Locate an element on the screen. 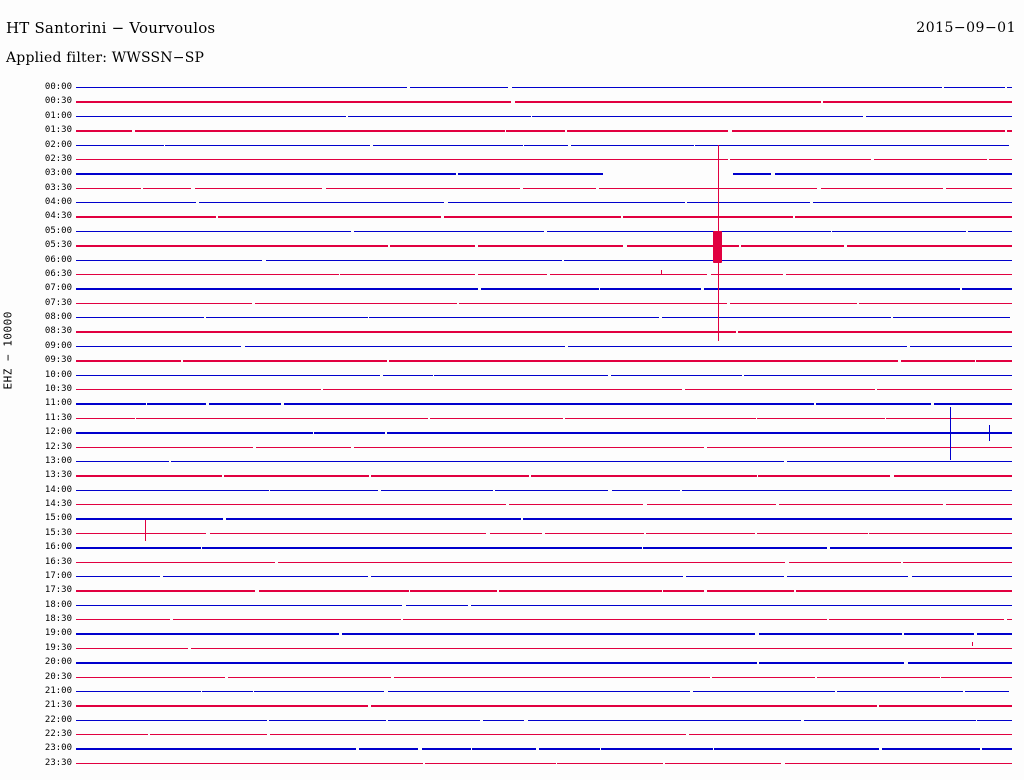 The width and height of the screenshot is (1024, 780). time-axis-label: 03:00 is located at coordinates (58, 173).